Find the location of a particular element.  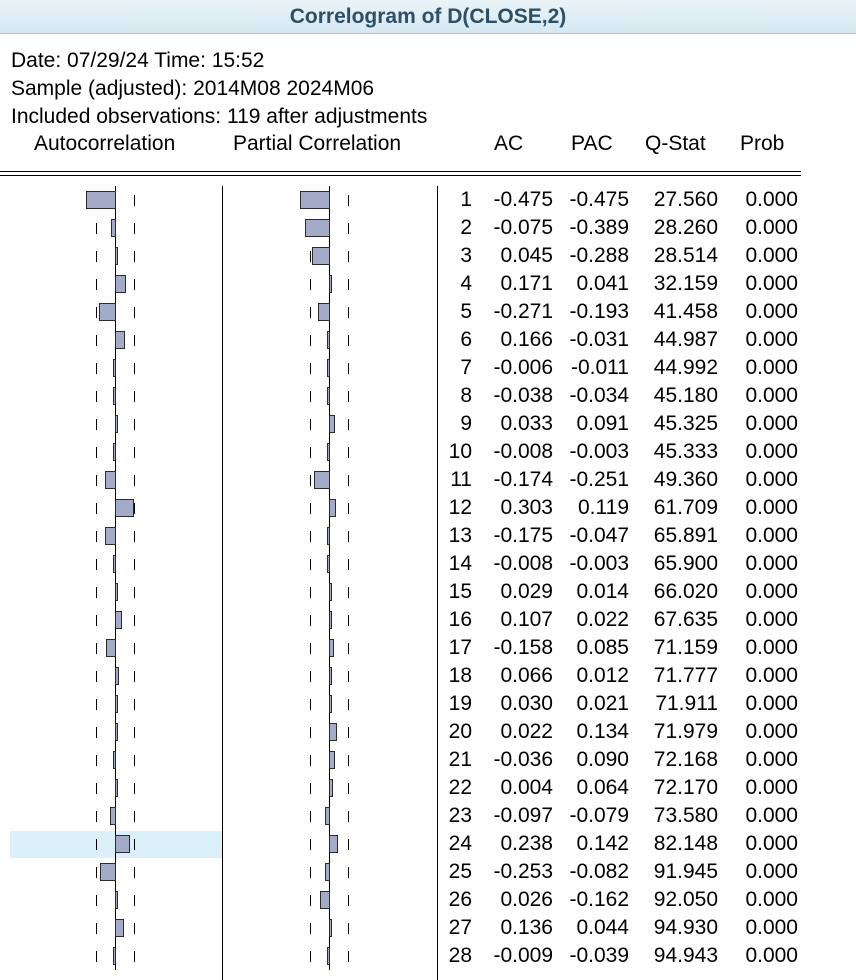

qstat-value: 44.992 is located at coordinates (685, 367).